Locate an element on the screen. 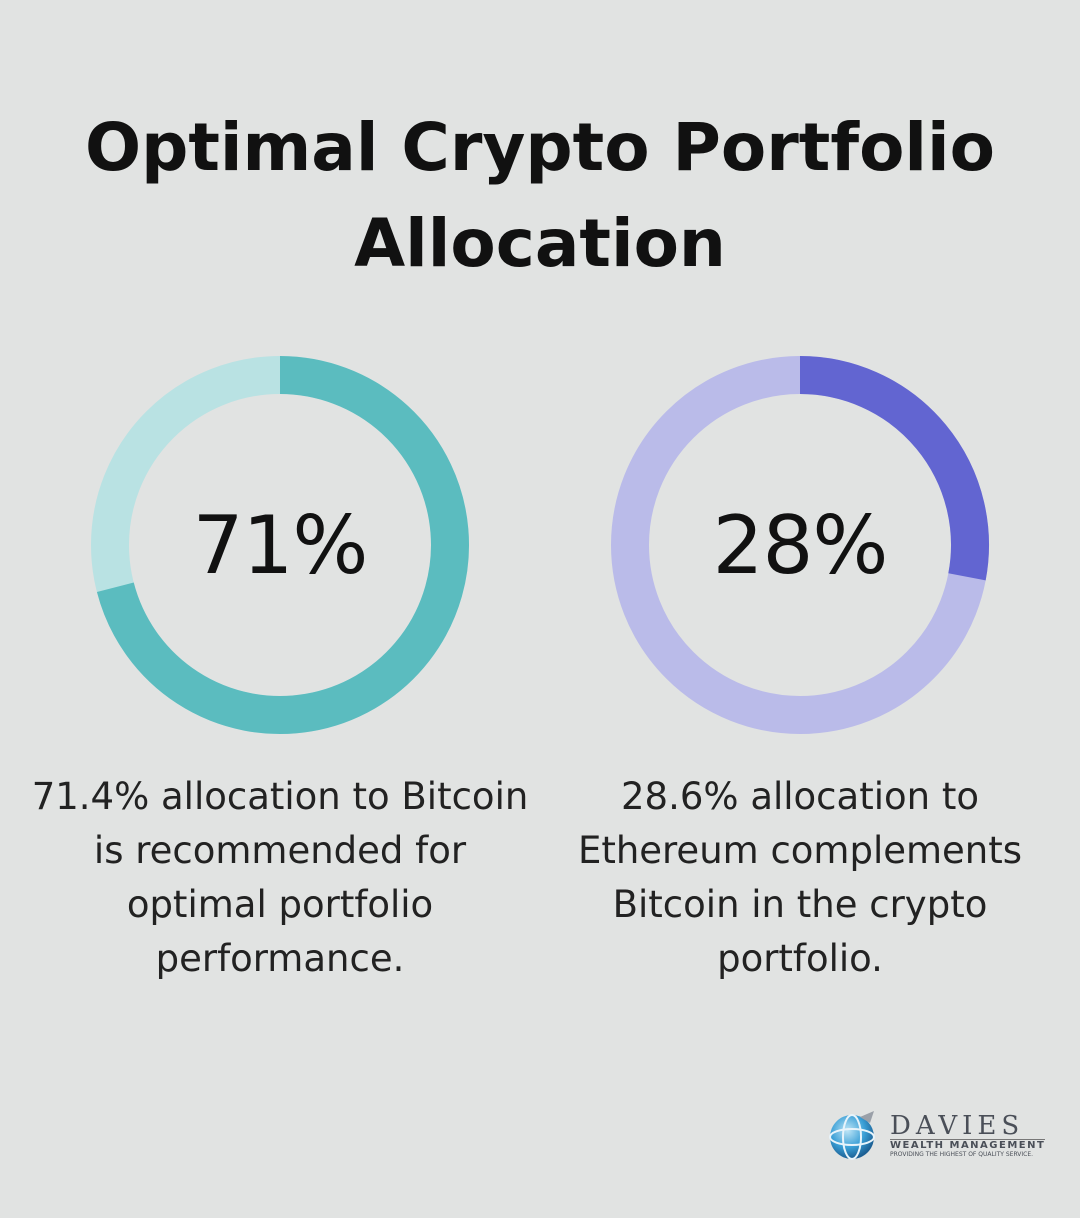 This screenshot has height=1218, width=1080. donut-chart-bitcoin: 71% is located at coordinates (280, 545).